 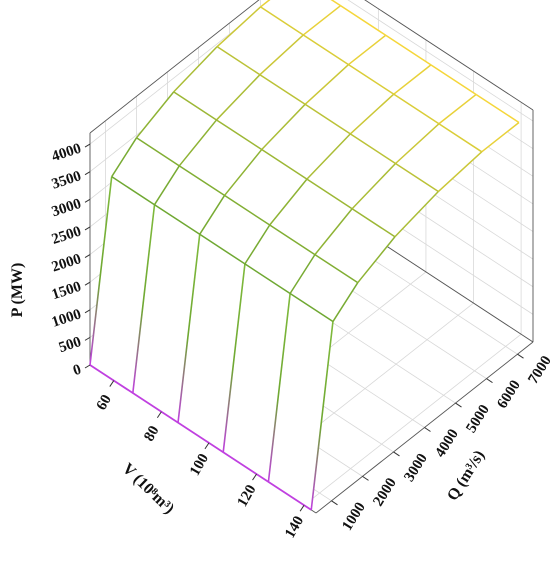 What do you see at coordinates (508, 395) in the screenshot?
I see `q-tick-label: 6000` at bounding box center [508, 395].